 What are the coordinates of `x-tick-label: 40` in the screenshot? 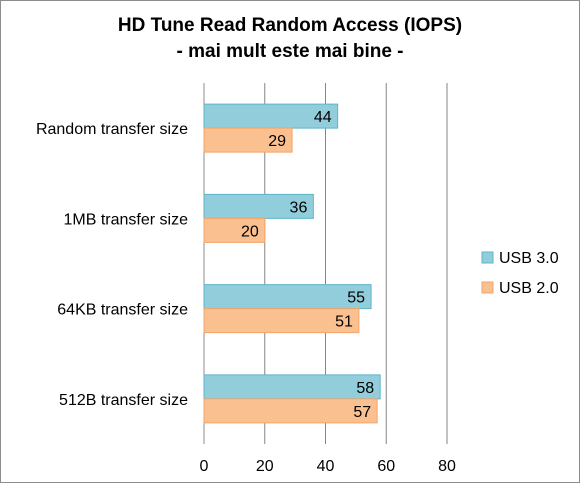 It's located at (326, 466).